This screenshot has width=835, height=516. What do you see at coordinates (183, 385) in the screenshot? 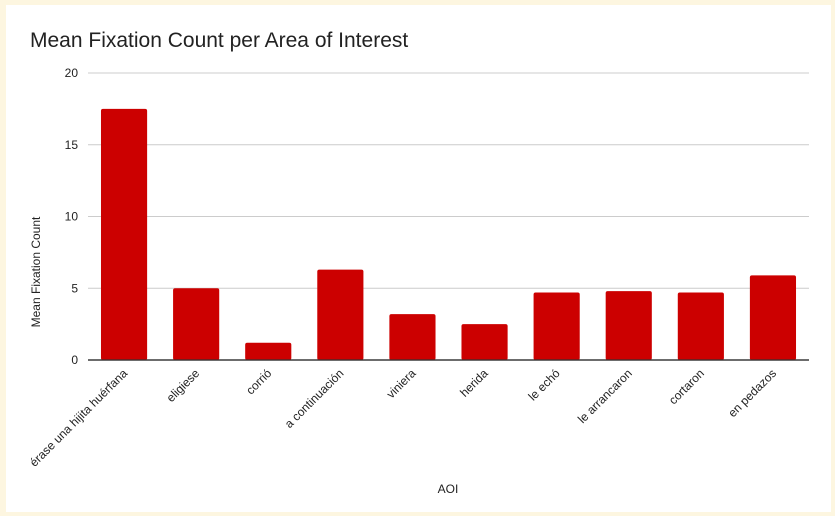
I see `x-tick-label: eligiese` at bounding box center [183, 385].